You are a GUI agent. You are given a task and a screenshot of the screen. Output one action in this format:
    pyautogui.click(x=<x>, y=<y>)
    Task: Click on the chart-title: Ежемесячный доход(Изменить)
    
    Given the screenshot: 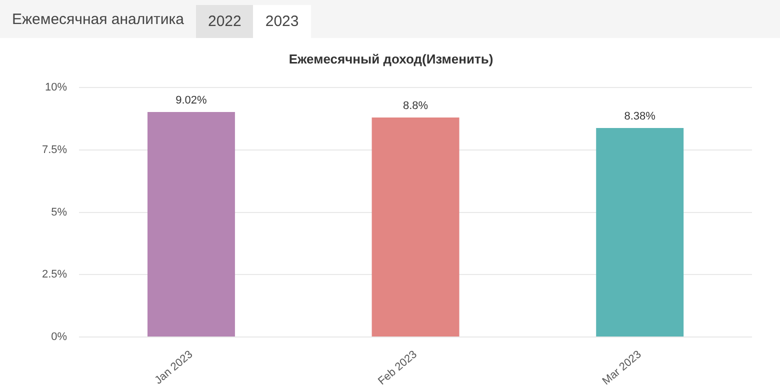 What is the action you would take?
    pyautogui.click(x=391, y=58)
    